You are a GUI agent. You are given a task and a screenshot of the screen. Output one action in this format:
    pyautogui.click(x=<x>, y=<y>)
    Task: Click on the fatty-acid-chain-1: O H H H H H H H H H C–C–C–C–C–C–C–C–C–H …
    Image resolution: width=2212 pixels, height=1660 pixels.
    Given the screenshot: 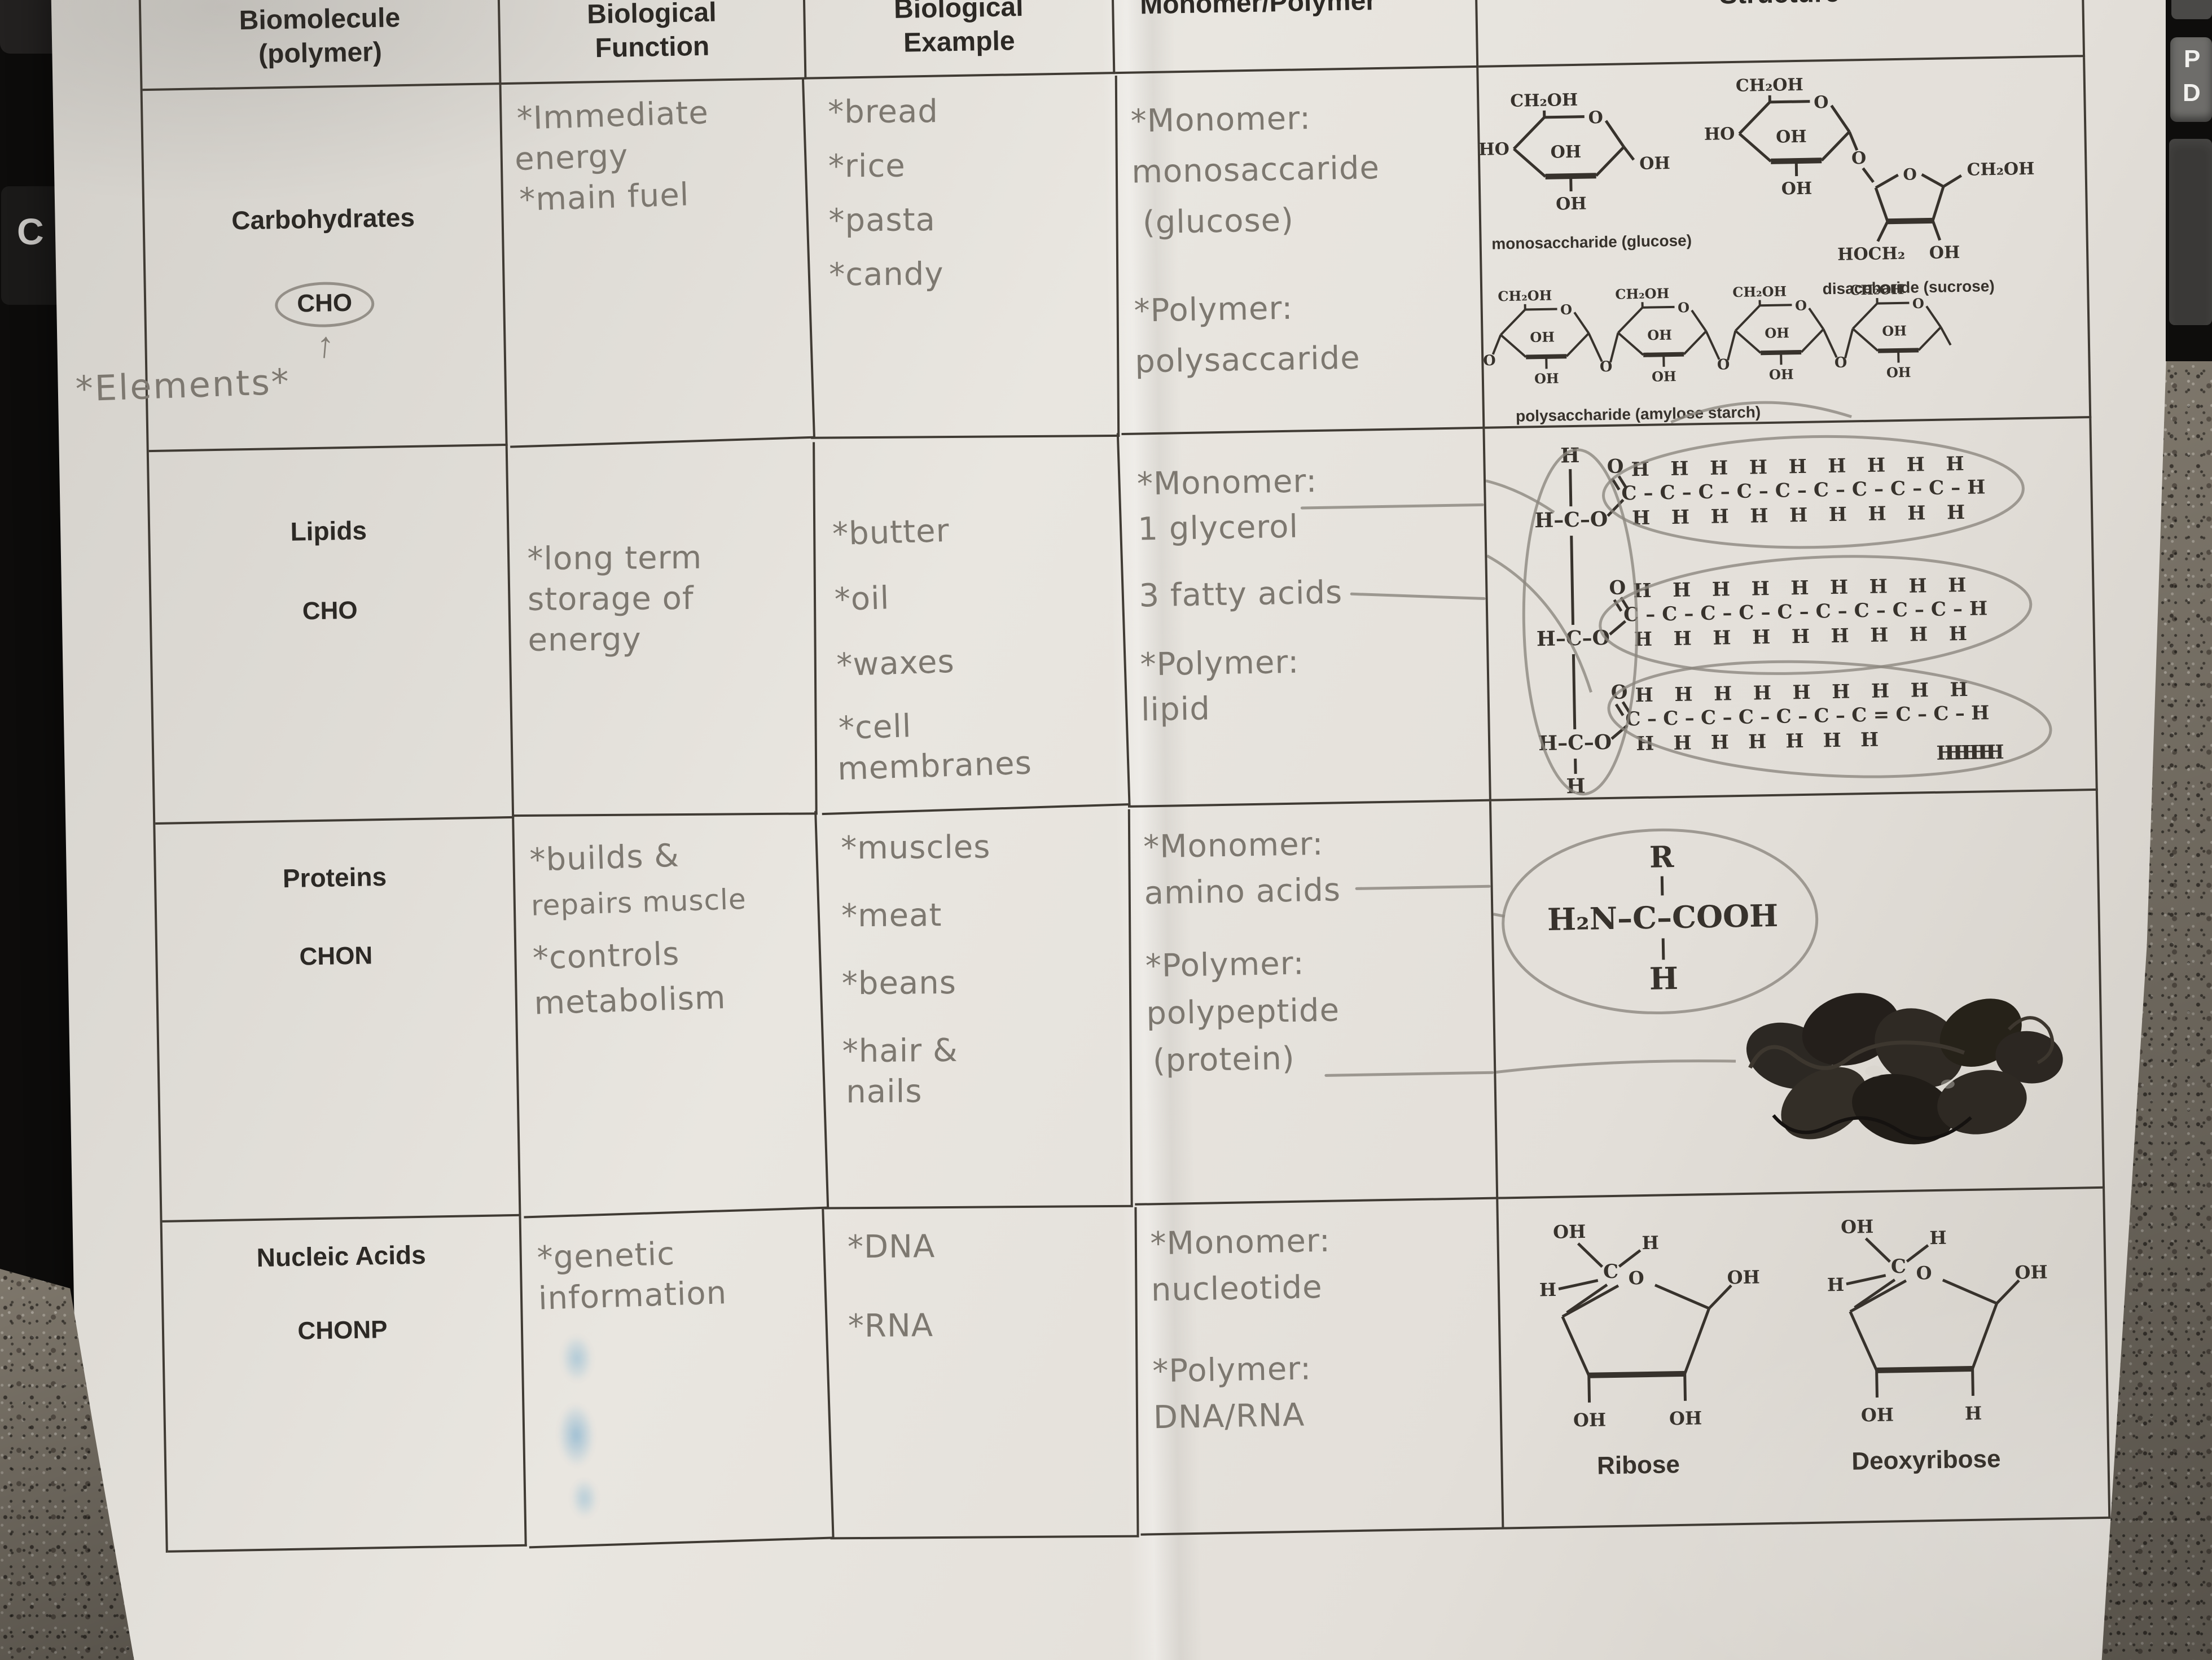 What is the action you would take?
    pyautogui.click(x=1796, y=491)
    